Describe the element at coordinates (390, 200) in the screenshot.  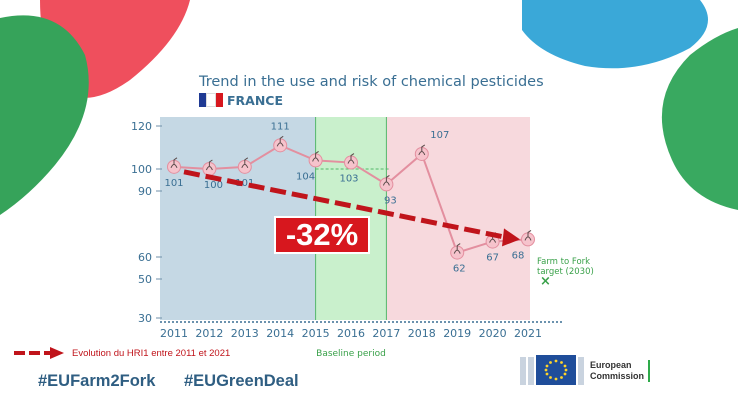
I see `data-label-6: 93` at that location.